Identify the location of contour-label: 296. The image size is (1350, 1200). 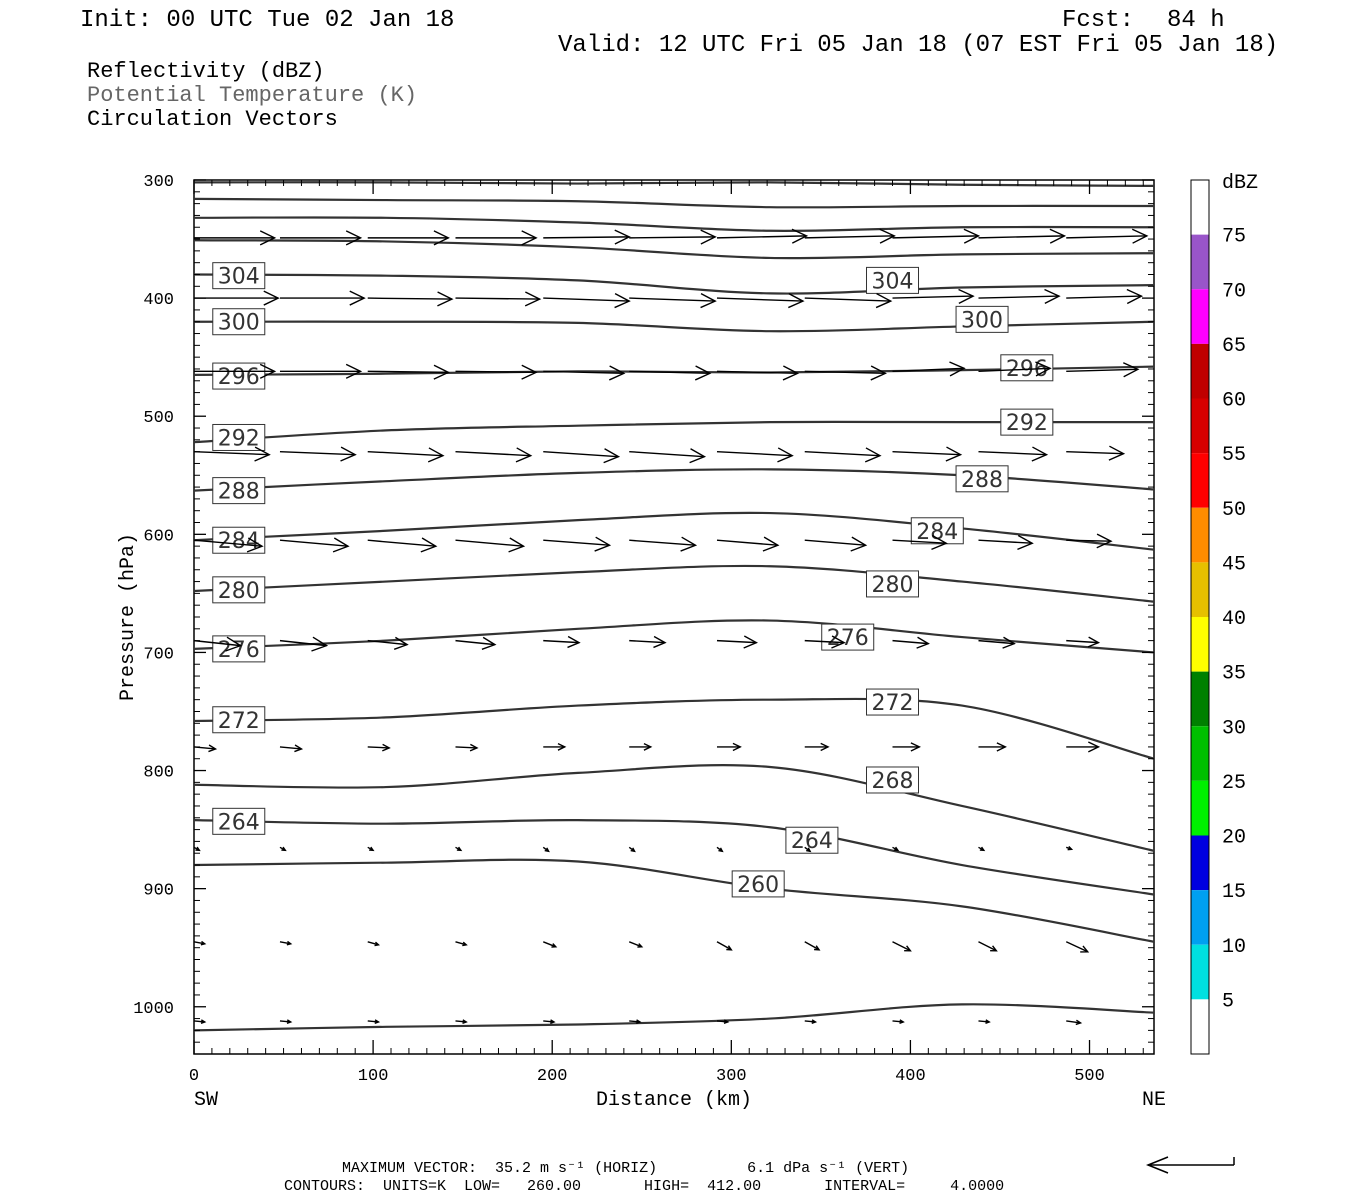
(239, 377).